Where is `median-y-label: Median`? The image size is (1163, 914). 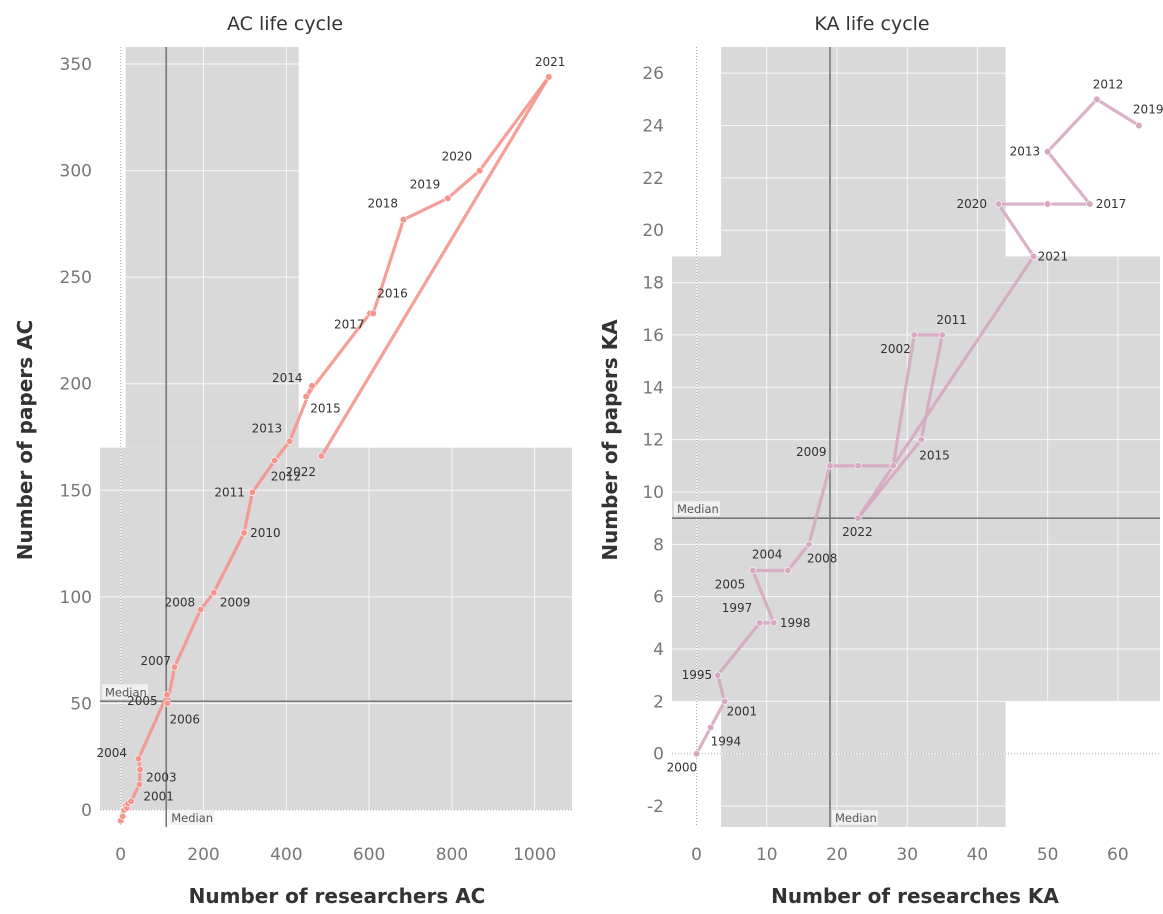
median-y-label: Median is located at coordinates (126, 692).